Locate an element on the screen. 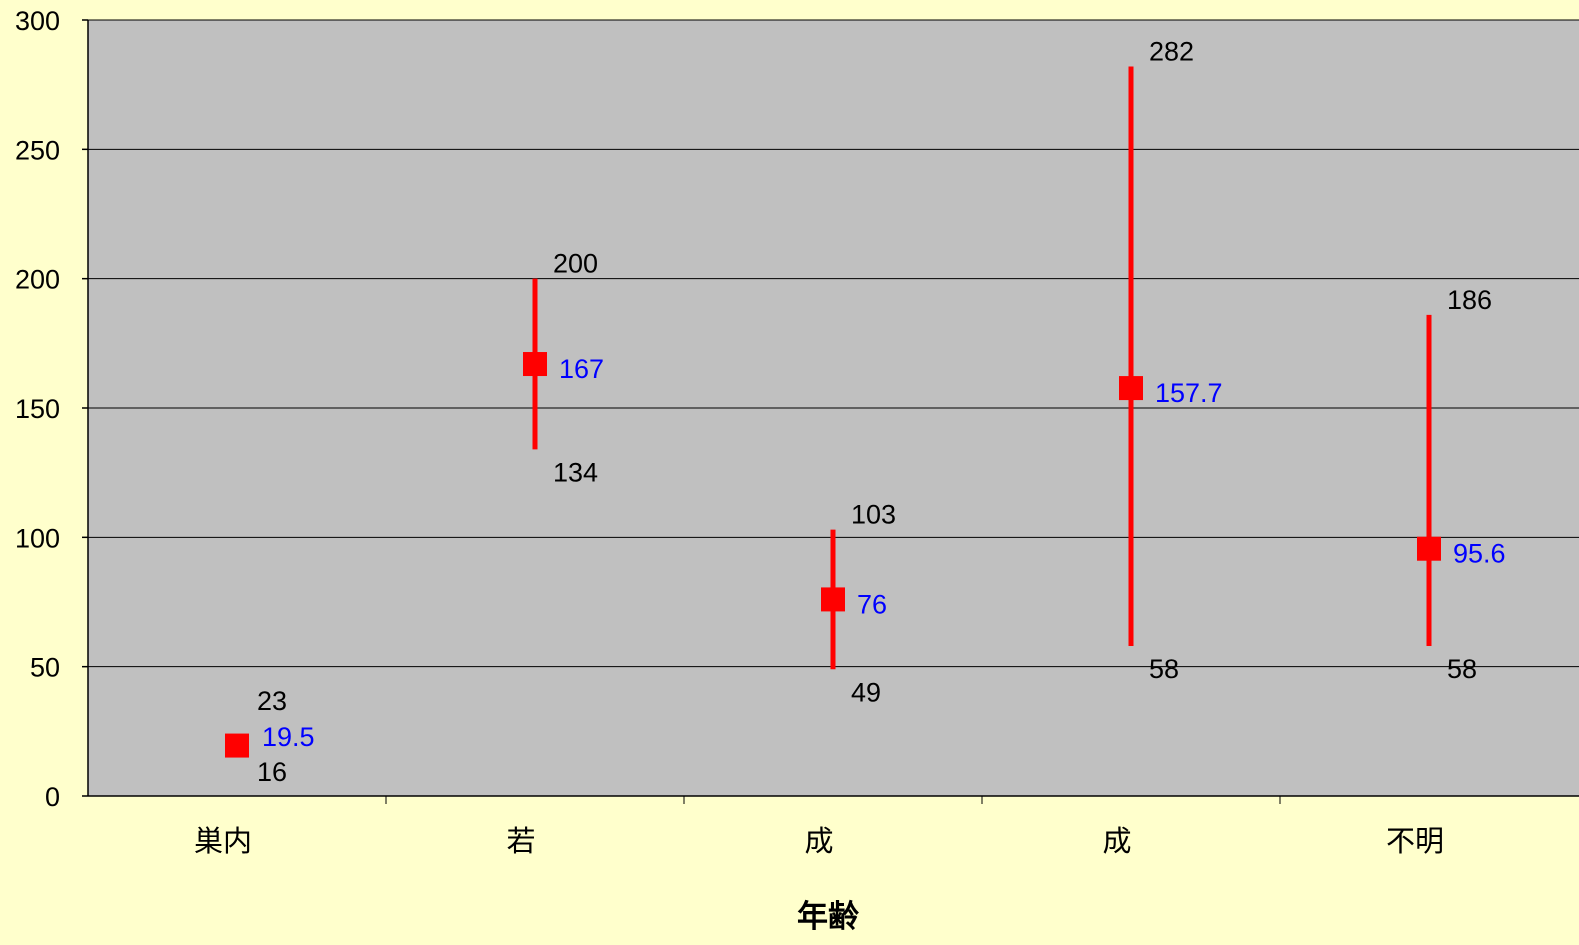 This screenshot has width=1579, height=945. y-tick-label: 50 is located at coordinates (45, 668).